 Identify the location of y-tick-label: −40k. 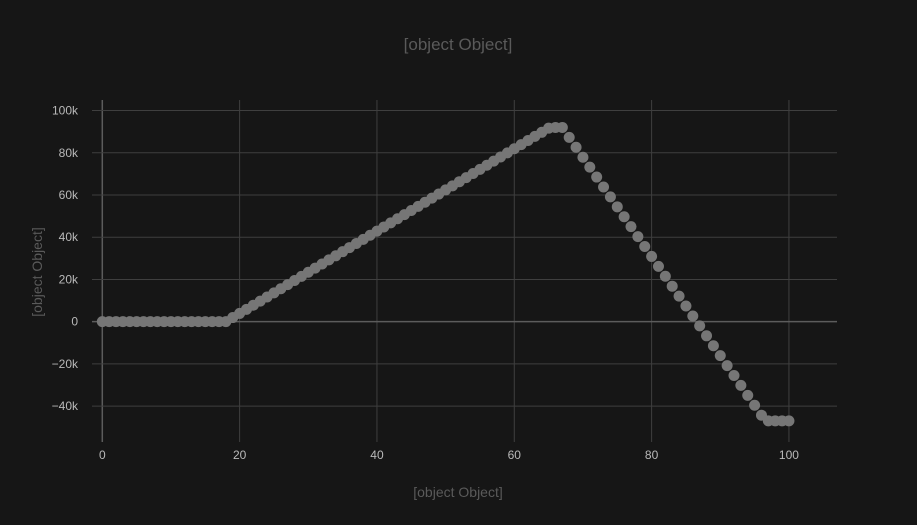
(65, 406).